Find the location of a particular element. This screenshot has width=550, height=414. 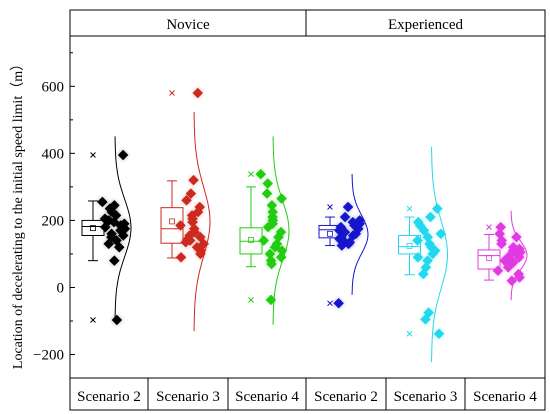

category-label-6: Scenario 4 is located at coordinates (505, 397).